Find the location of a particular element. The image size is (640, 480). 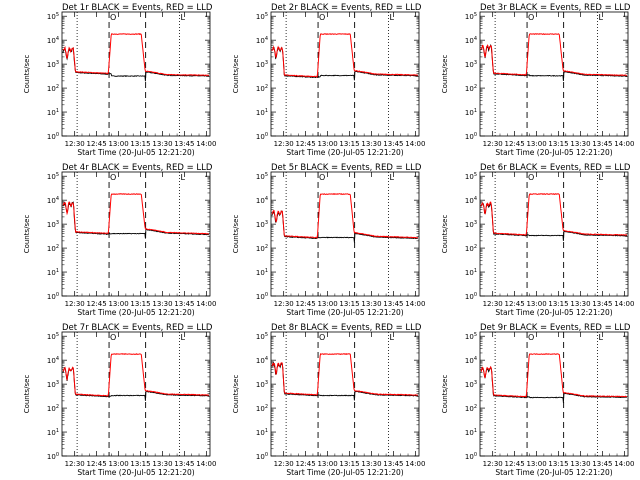

panel-title: Det 2r BLACK = Events, RED = LLD is located at coordinates (346, 8).